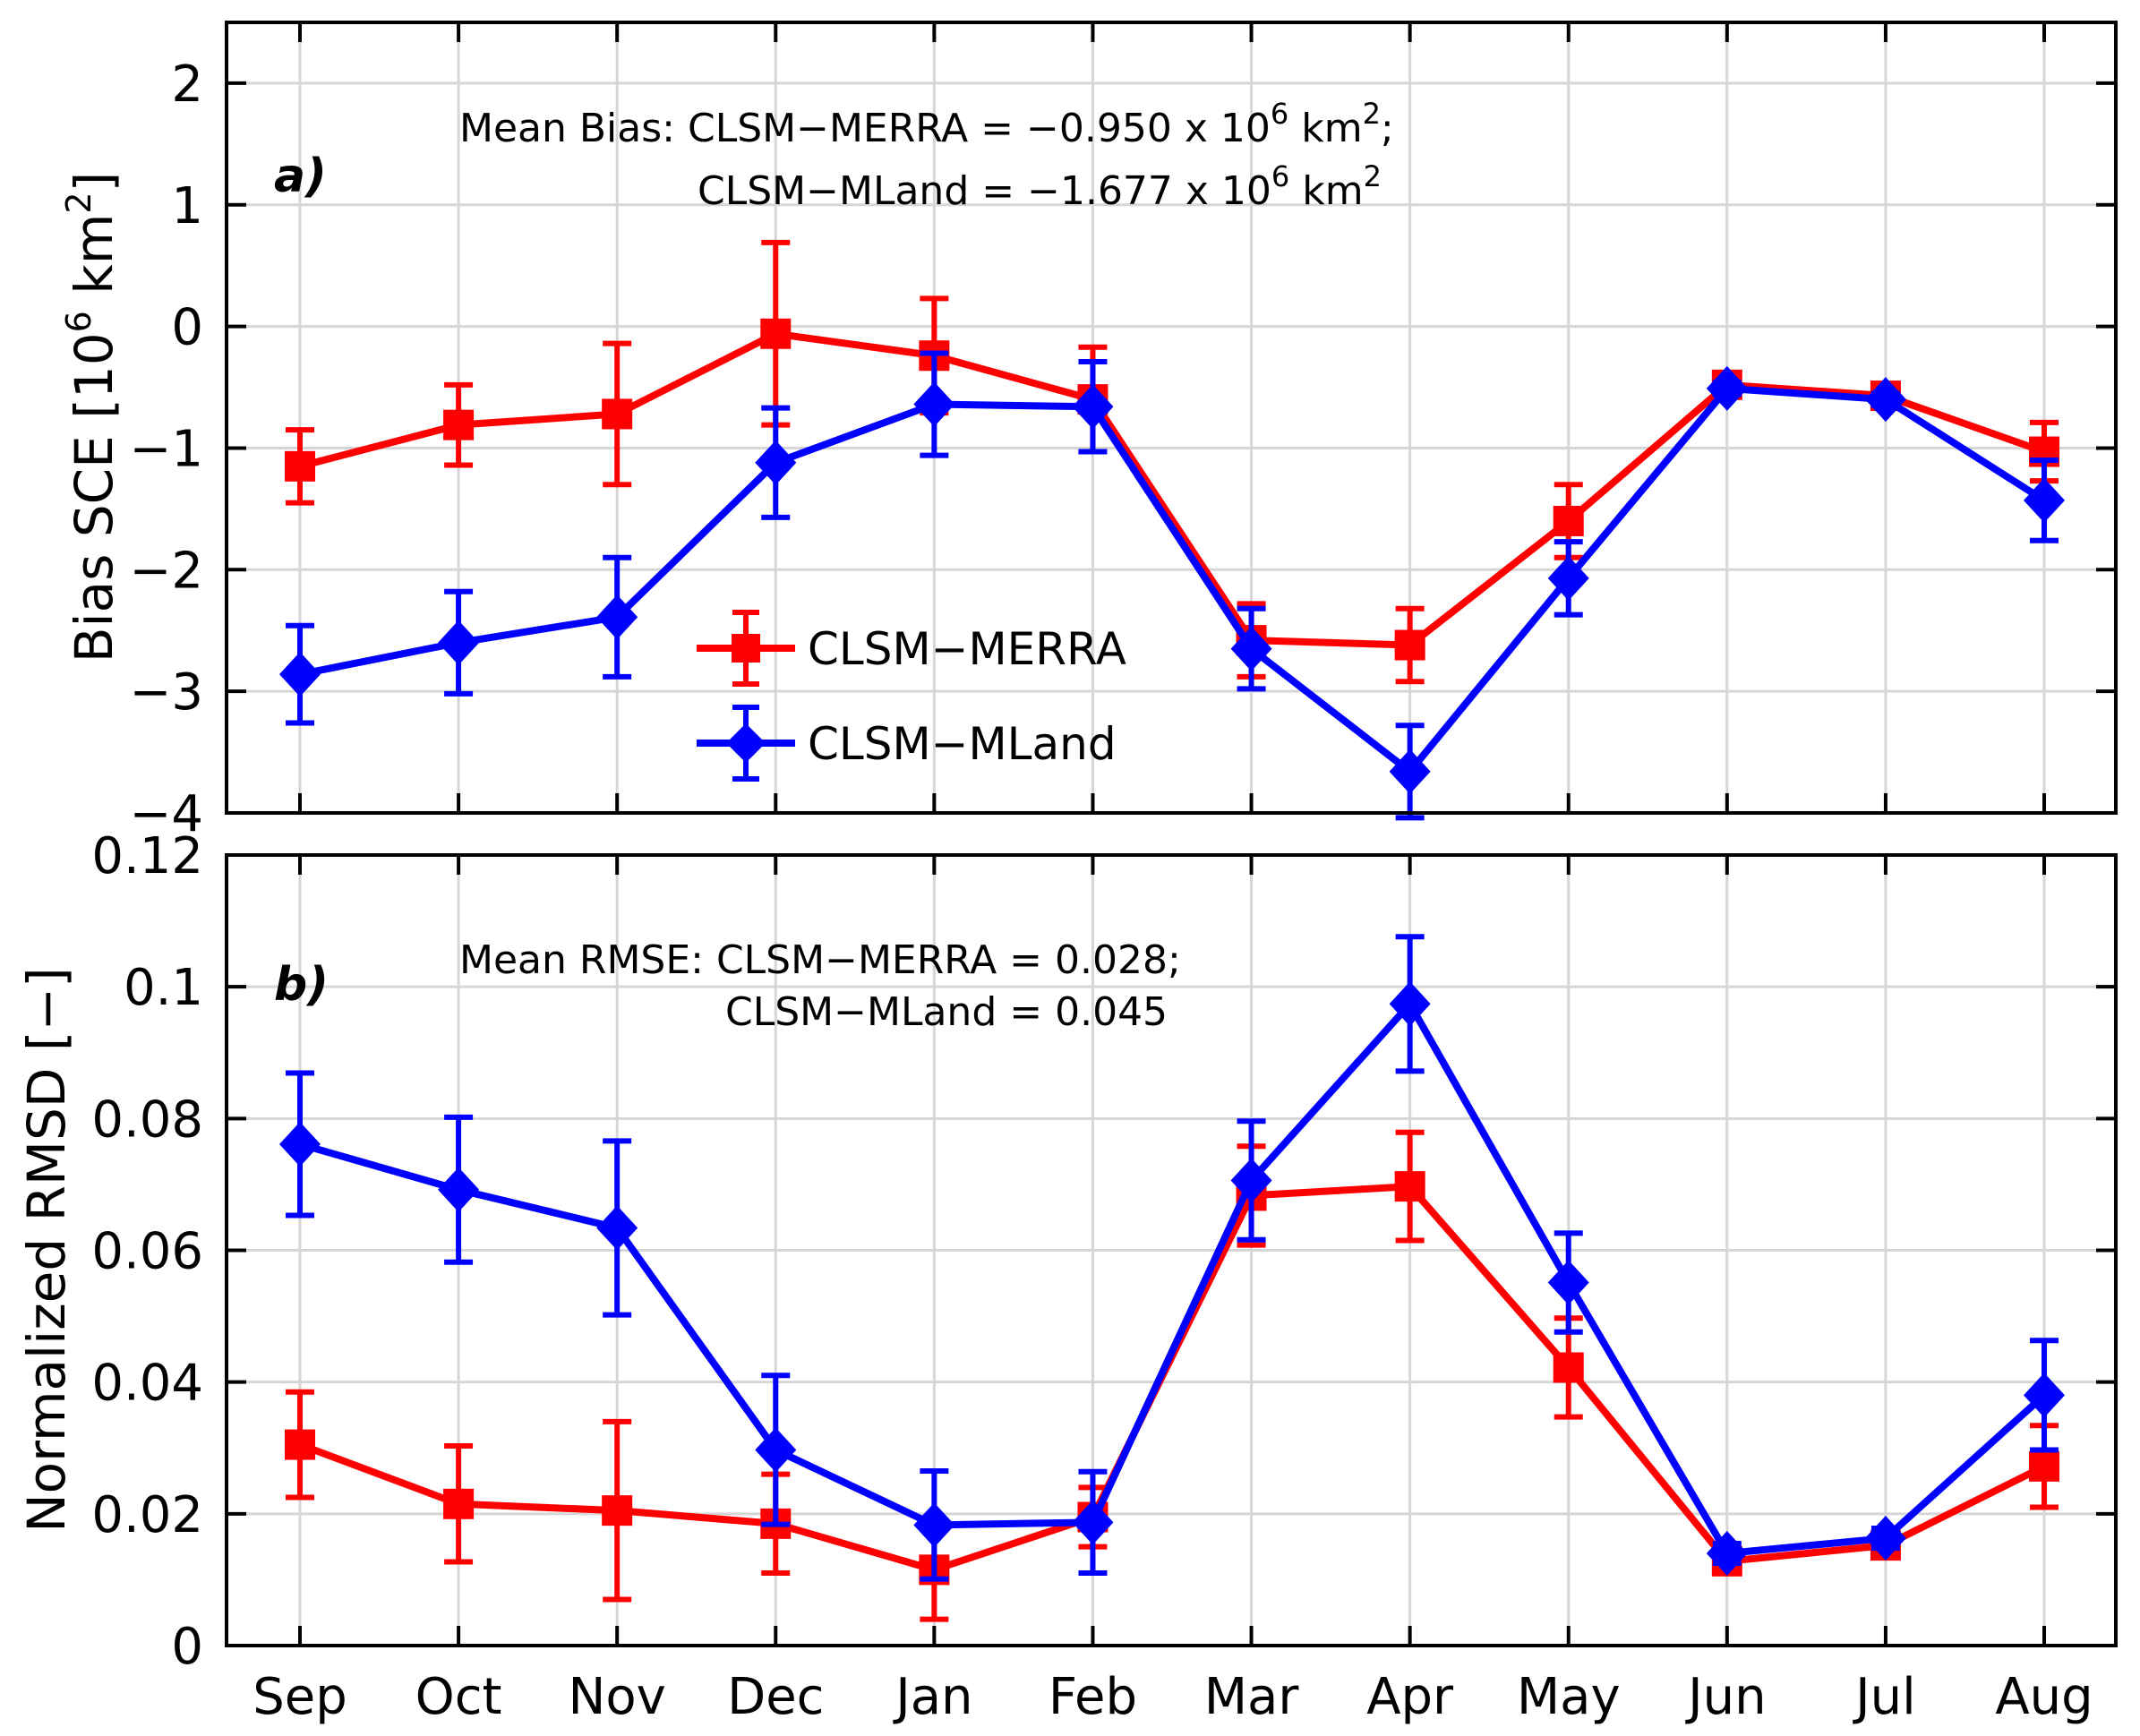  What do you see at coordinates (776, 1697) in the screenshot?
I see `x-tick-label-dec: Dec` at bounding box center [776, 1697].